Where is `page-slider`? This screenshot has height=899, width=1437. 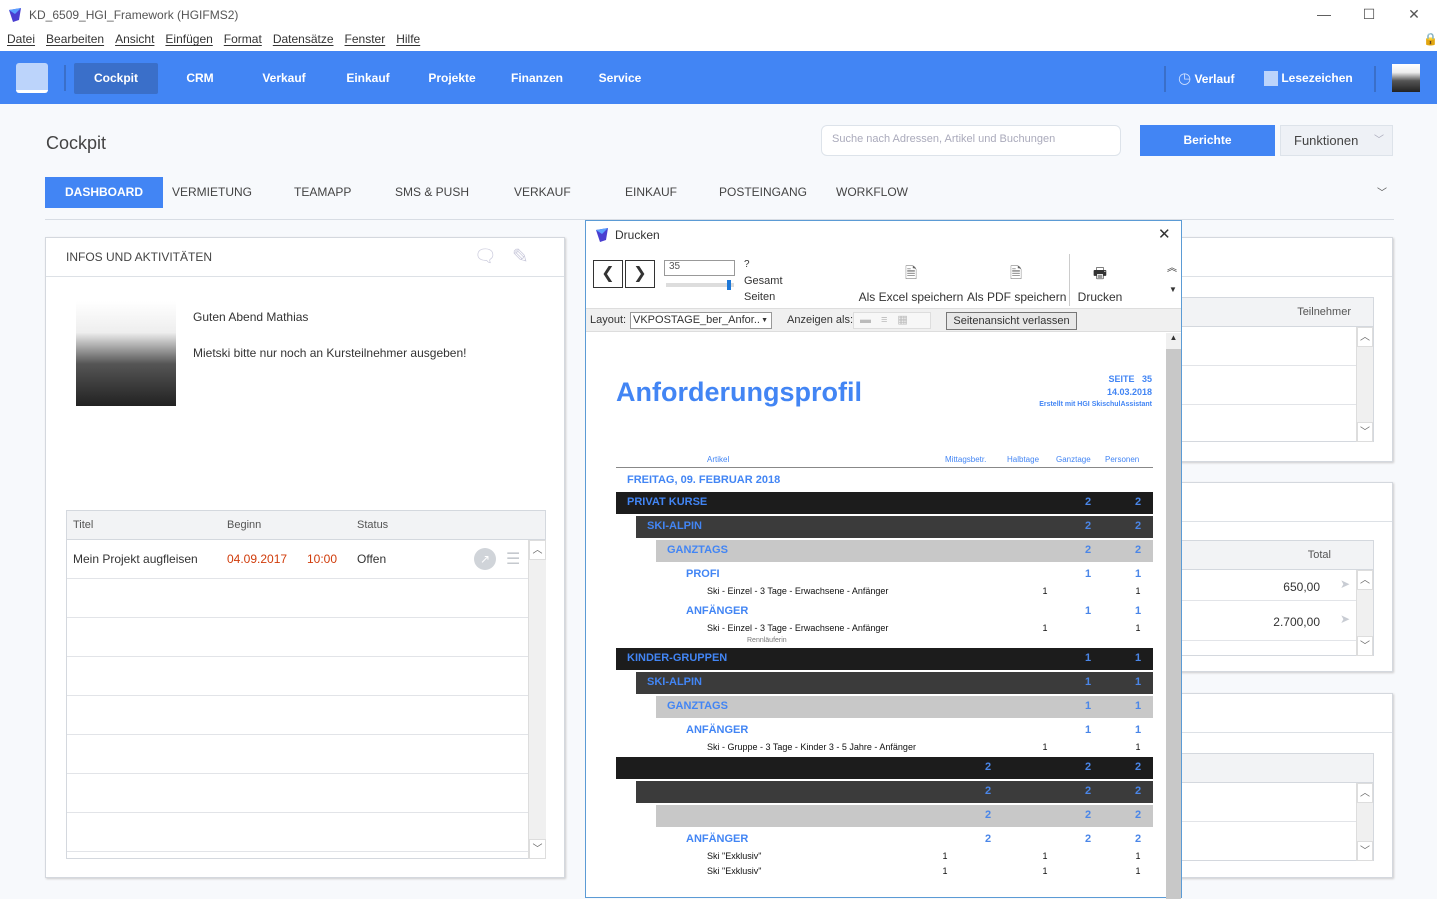
page-slider is located at coordinates (700, 285).